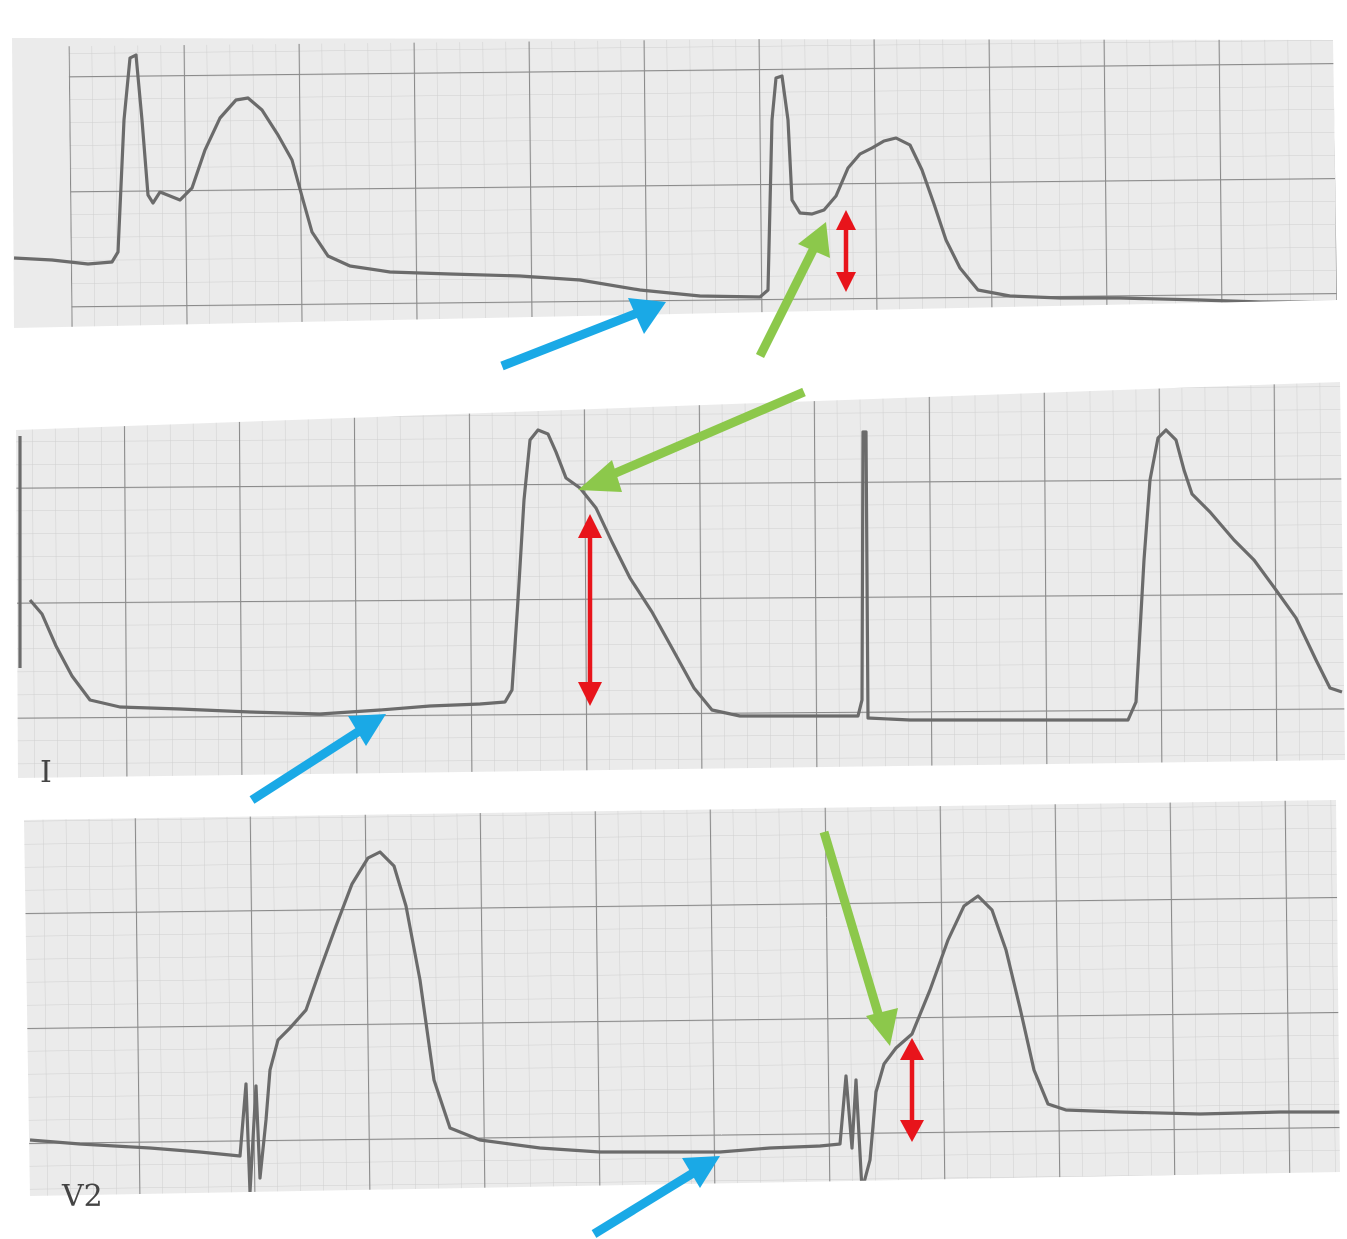 This screenshot has height=1239, width=1347. What do you see at coordinates (46, 772) in the screenshot?
I see `lead-label-2: I` at bounding box center [46, 772].